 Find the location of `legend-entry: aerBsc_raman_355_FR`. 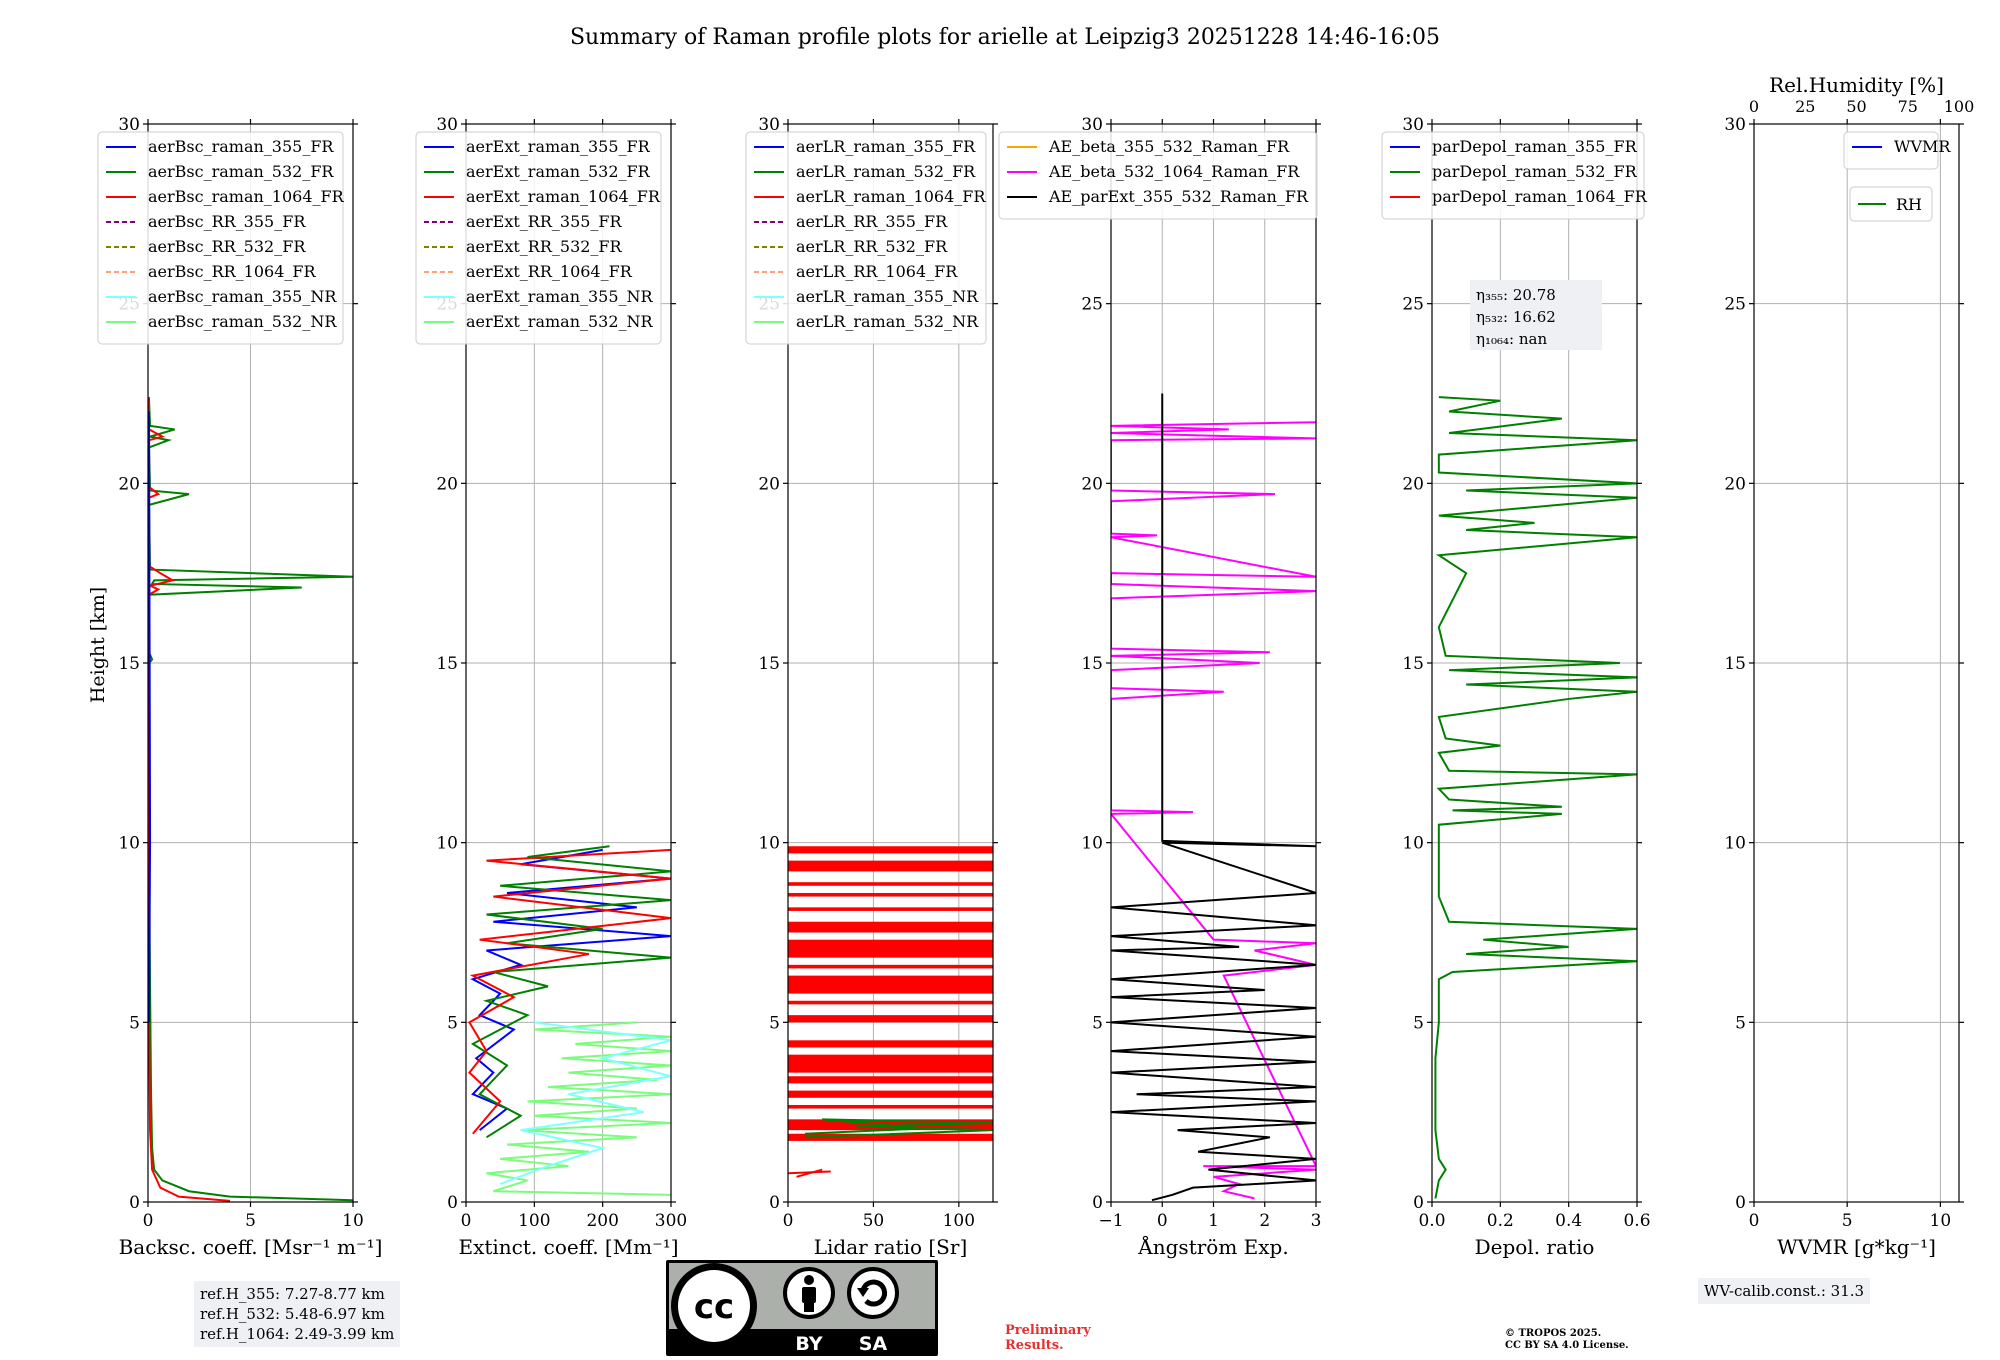

legend-entry: aerBsc_raman_355_FR is located at coordinates (241, 146).